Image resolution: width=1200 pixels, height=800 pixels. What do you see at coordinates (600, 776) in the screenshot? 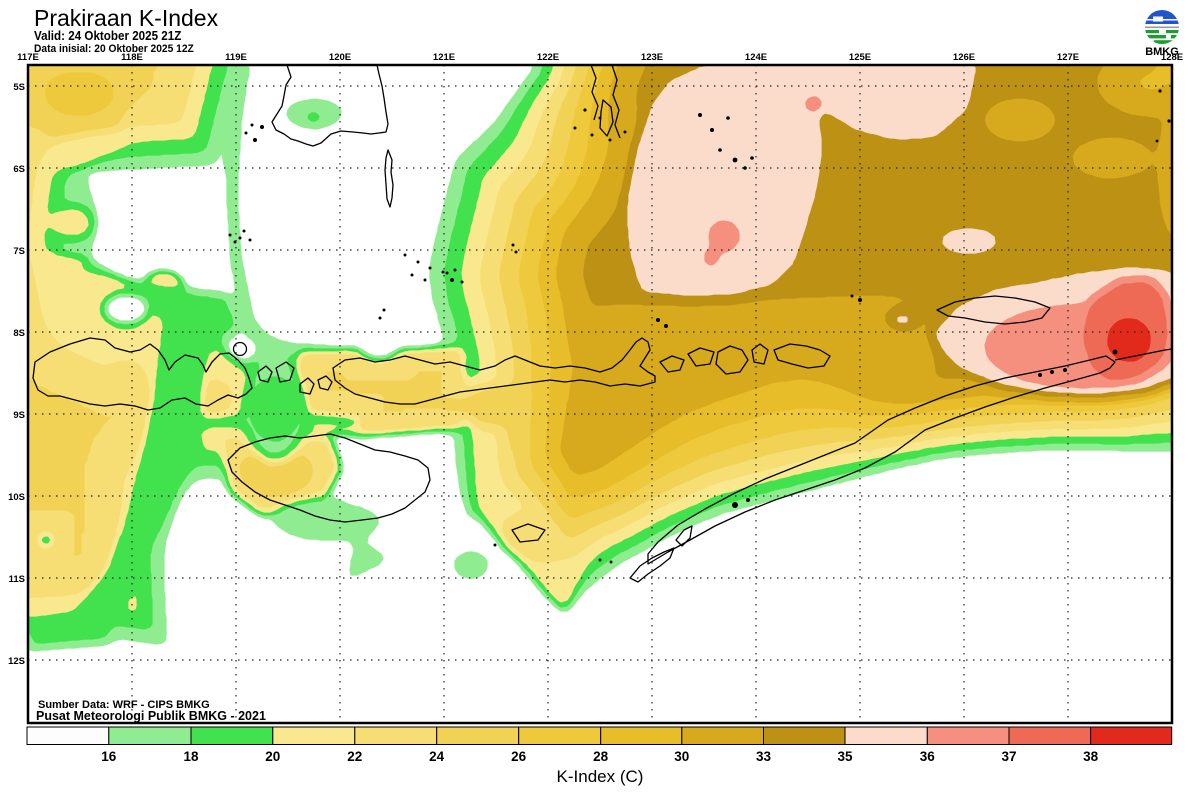
I see `svg-text: K-Index (C)` at bounding box center [600, 776].